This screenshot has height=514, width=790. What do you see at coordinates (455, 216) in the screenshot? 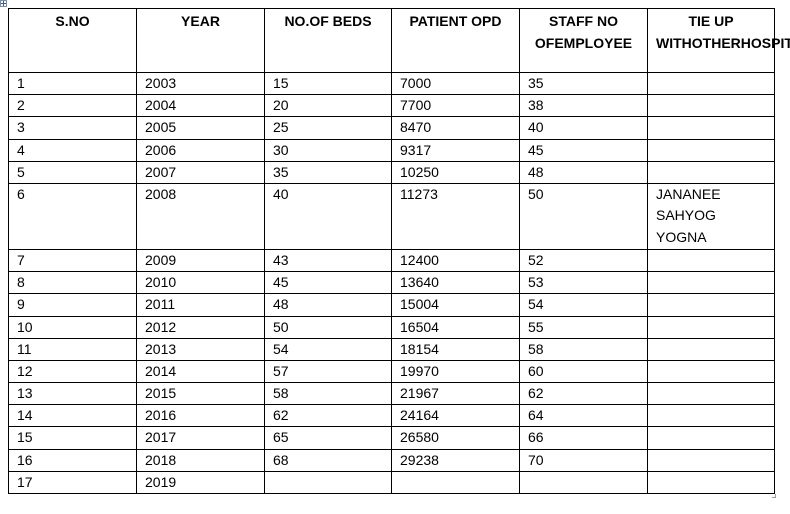
I see `cell-patient-opd: 11273` at bounding box center [455, 216].